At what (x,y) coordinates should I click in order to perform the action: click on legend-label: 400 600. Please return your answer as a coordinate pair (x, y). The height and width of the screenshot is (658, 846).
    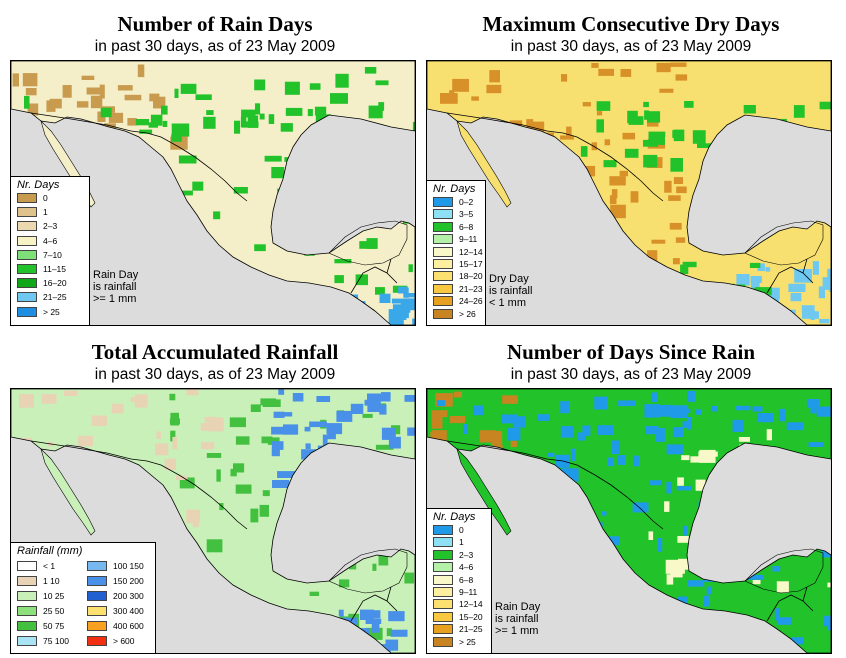
    Looking at the image, I should click on (128, 626).